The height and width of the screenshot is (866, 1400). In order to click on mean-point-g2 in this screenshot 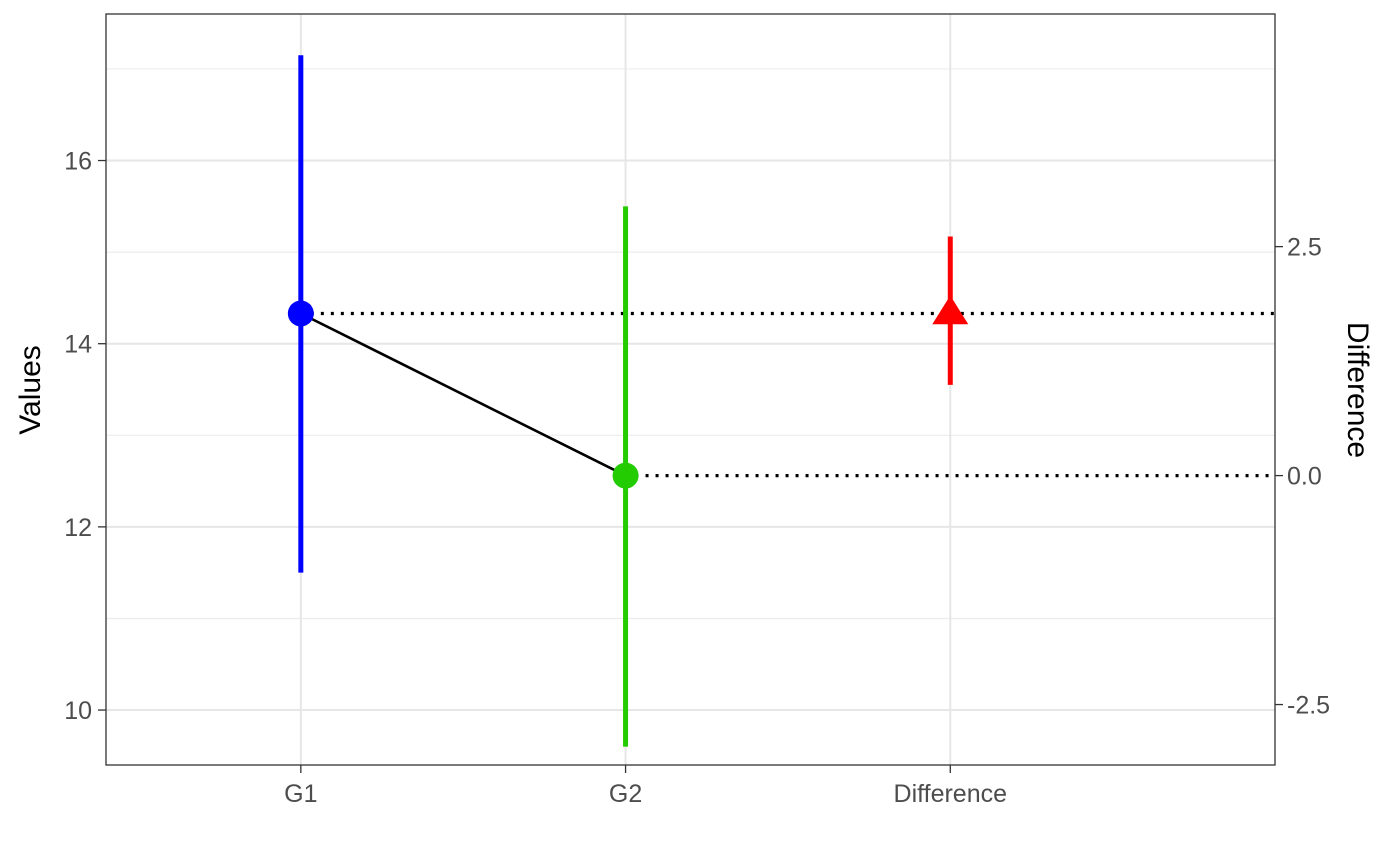, I will do `click(625, 475)`.